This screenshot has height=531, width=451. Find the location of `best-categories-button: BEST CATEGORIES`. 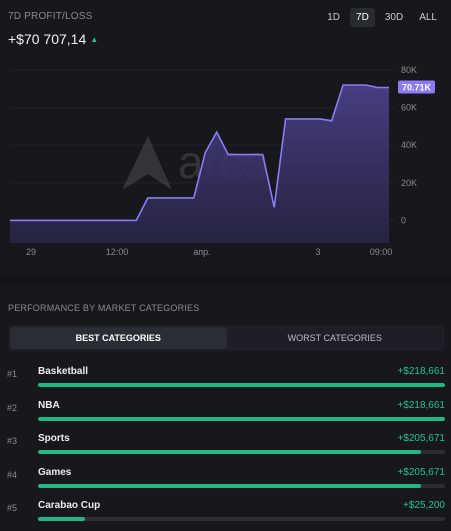

best-categories-button: BEST CATEGORIES is located at coordinates (118, 338).